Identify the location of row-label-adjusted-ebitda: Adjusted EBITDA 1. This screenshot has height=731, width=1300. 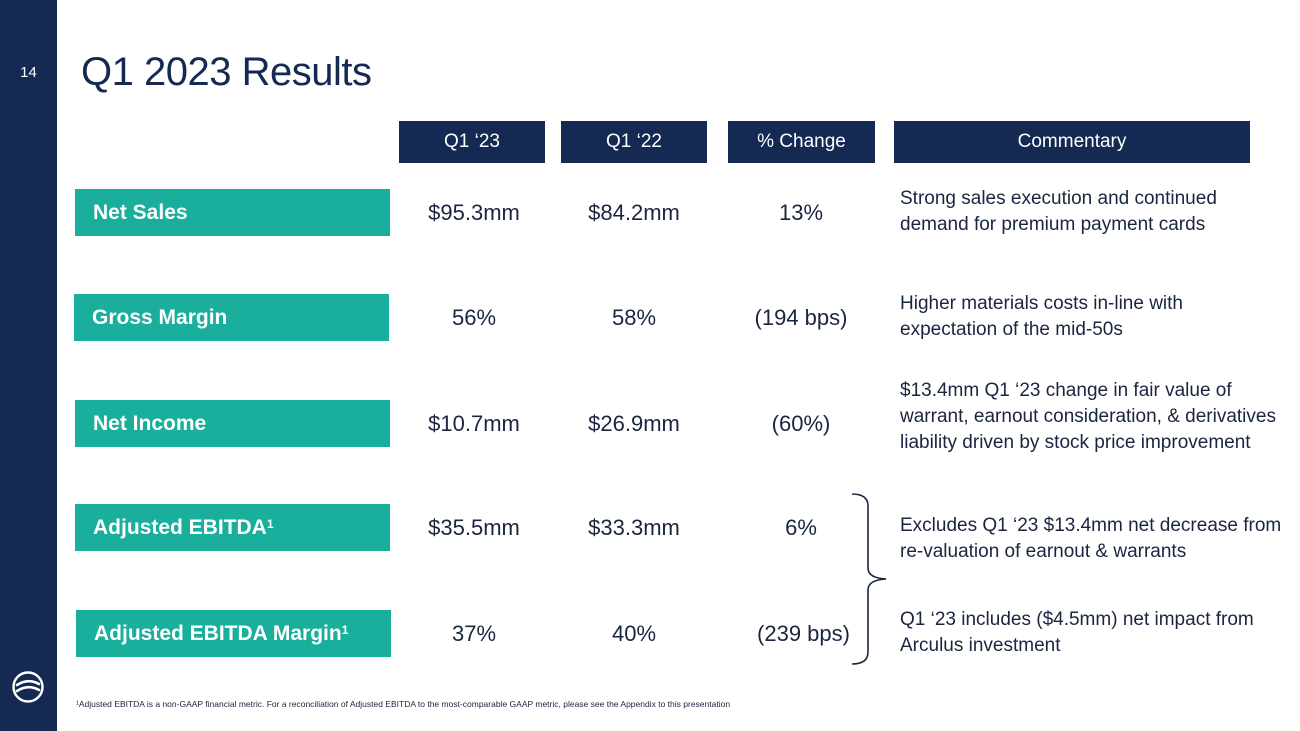
(232, 527).